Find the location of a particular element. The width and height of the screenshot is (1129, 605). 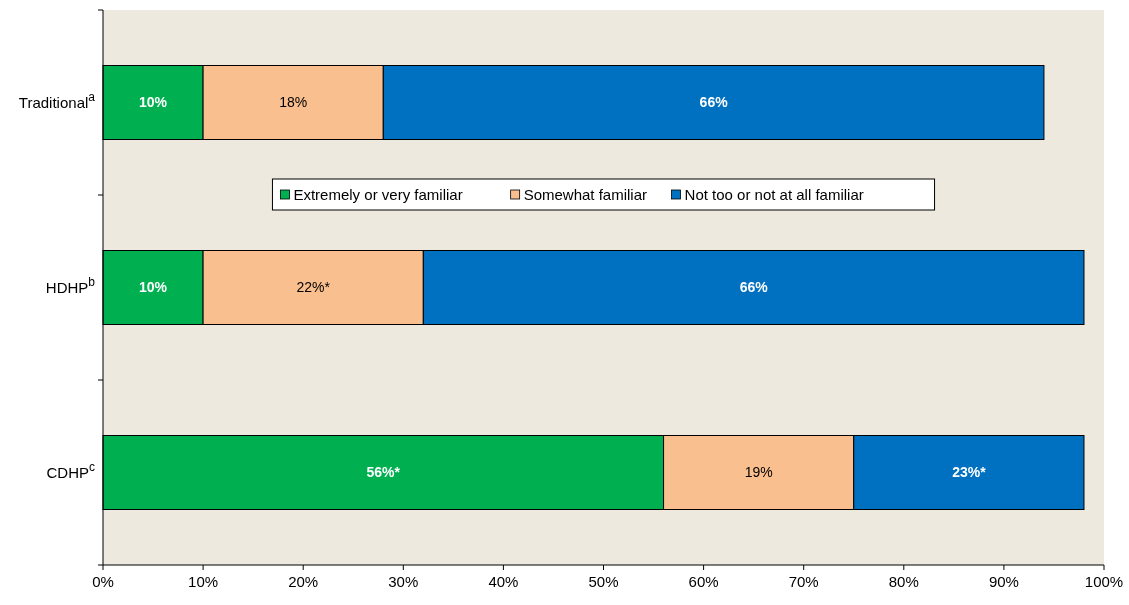

legend-label: Not too or not at all familiar is located at coordinates (774, 195).